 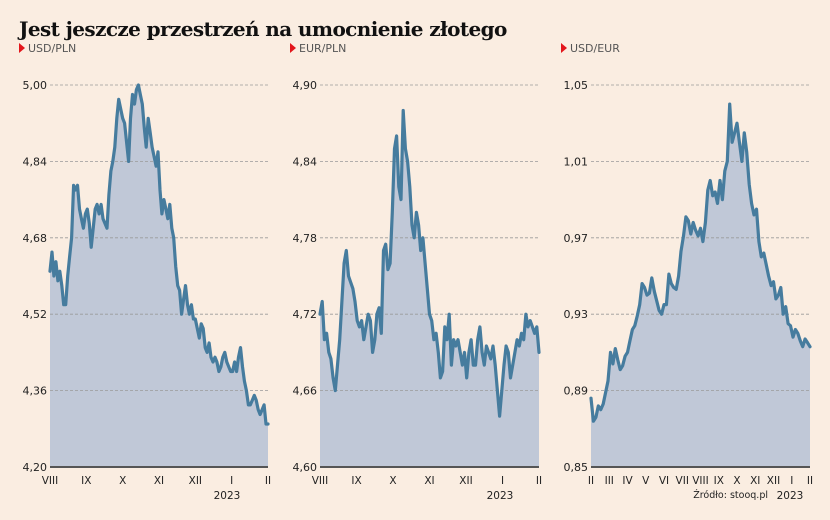 I want to click on x-tick-label: VII, so click(x=682, y=481).